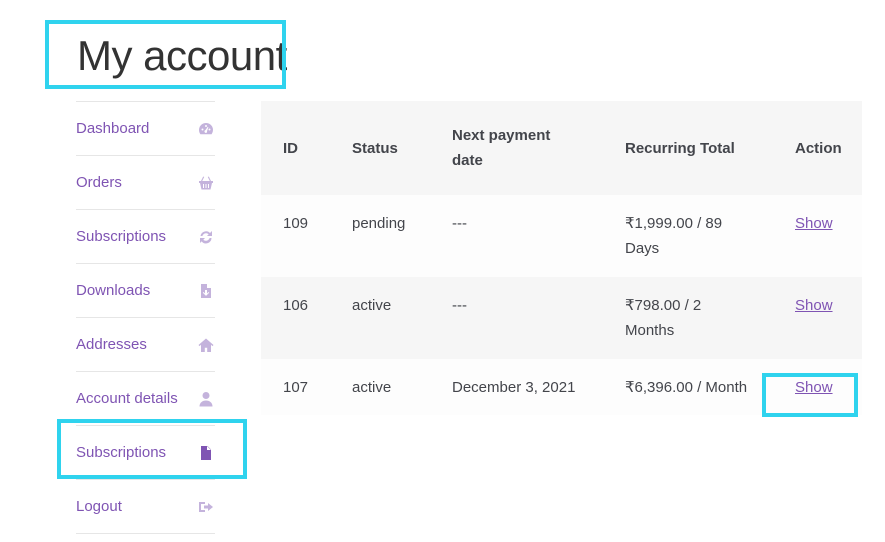 This screenshot has height=542, width=885. What do you see at coordinates (295, 148) in the screenshot?
I see `header-id: ID` at bounding box center [295, 148].